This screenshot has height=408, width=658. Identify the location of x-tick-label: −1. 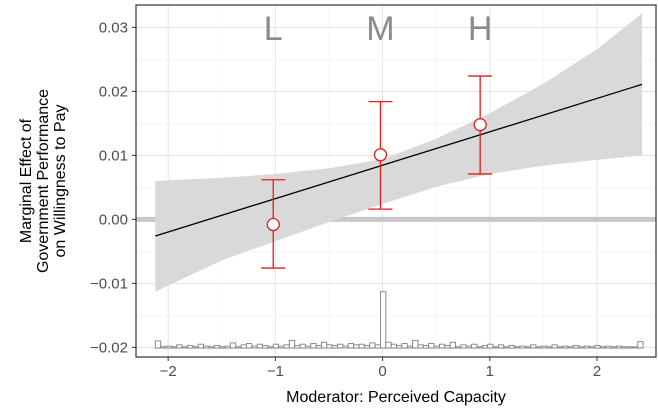
(275, 371).